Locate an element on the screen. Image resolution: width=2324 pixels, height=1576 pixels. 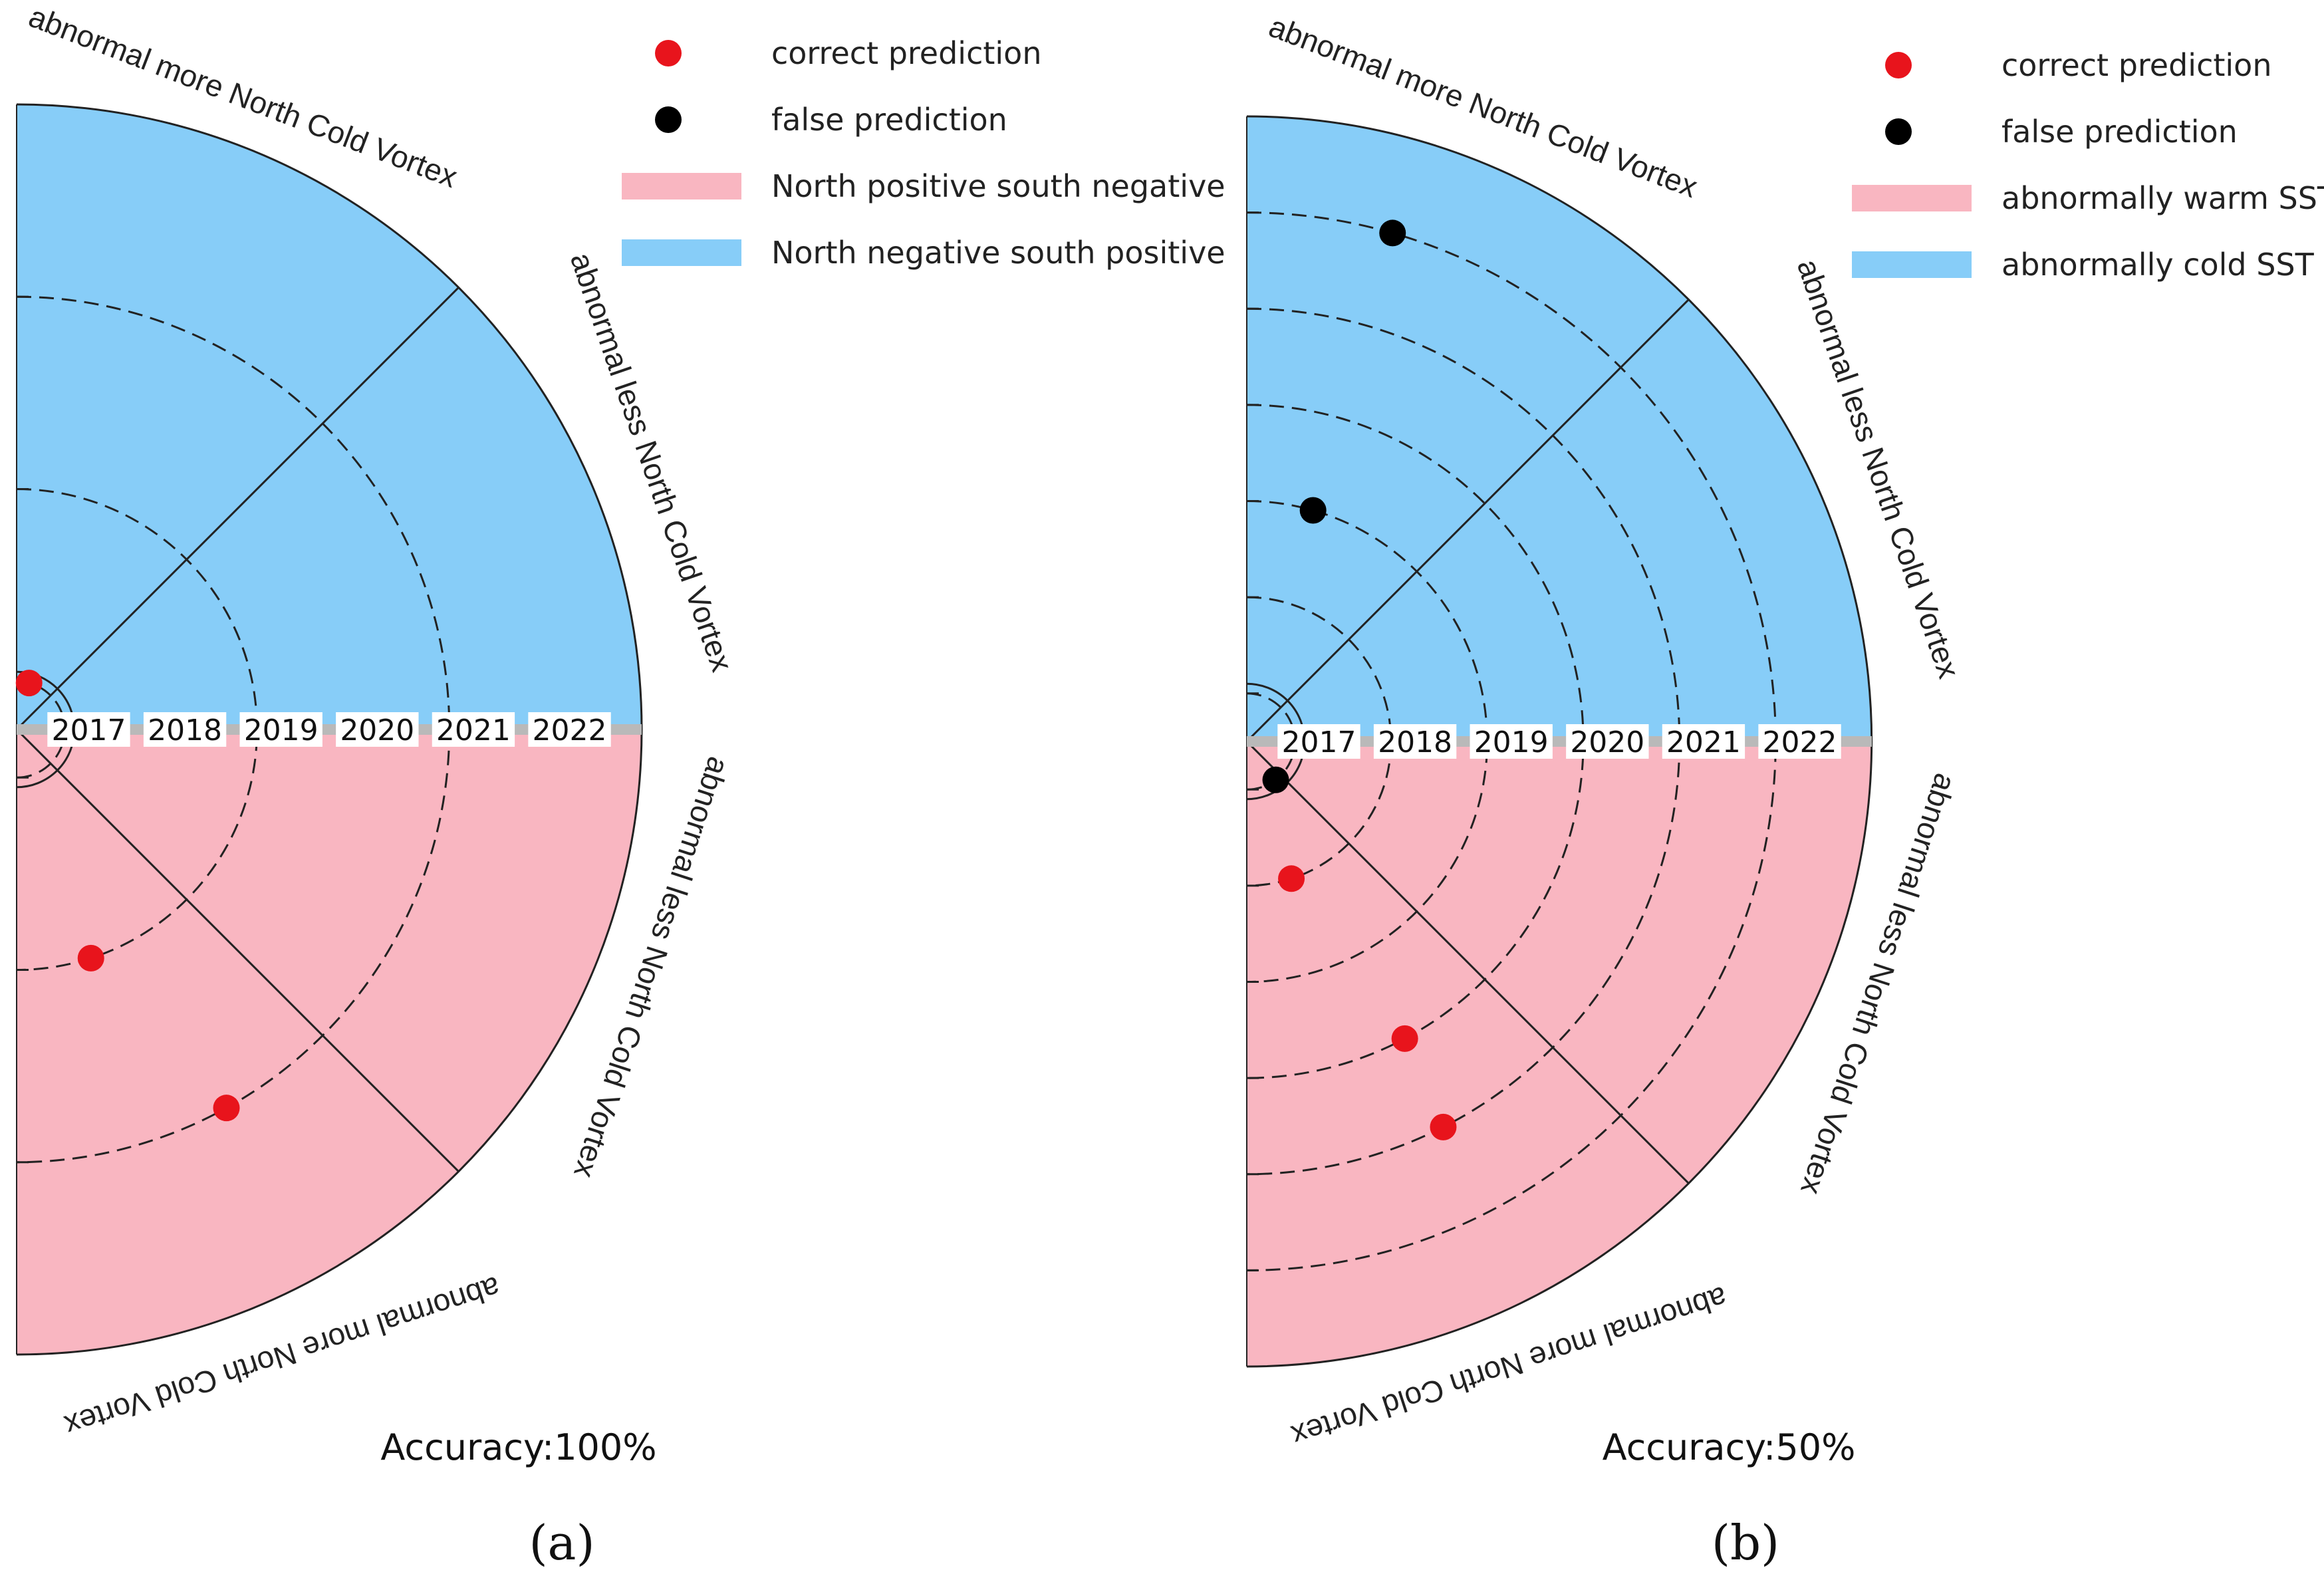
panel-label: (a) is located at coordinates (561, 1543).